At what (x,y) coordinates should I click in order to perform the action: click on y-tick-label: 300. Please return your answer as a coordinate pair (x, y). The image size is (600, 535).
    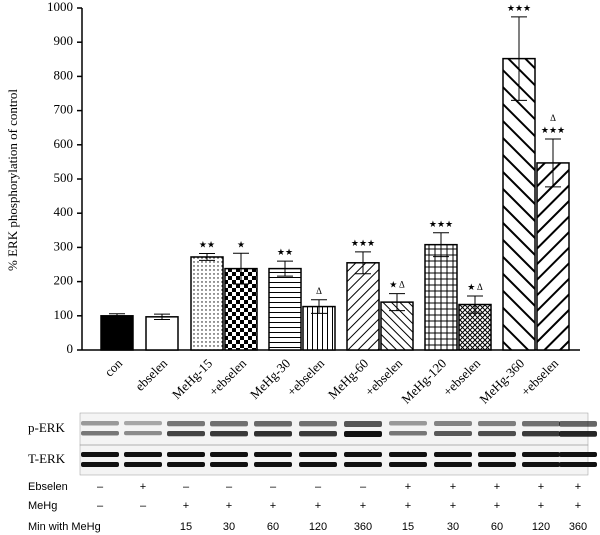
    Looking at the image, I should click on (64, 245).